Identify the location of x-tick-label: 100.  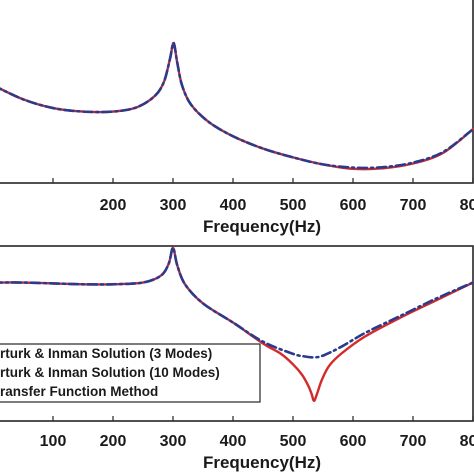
(53, 441).